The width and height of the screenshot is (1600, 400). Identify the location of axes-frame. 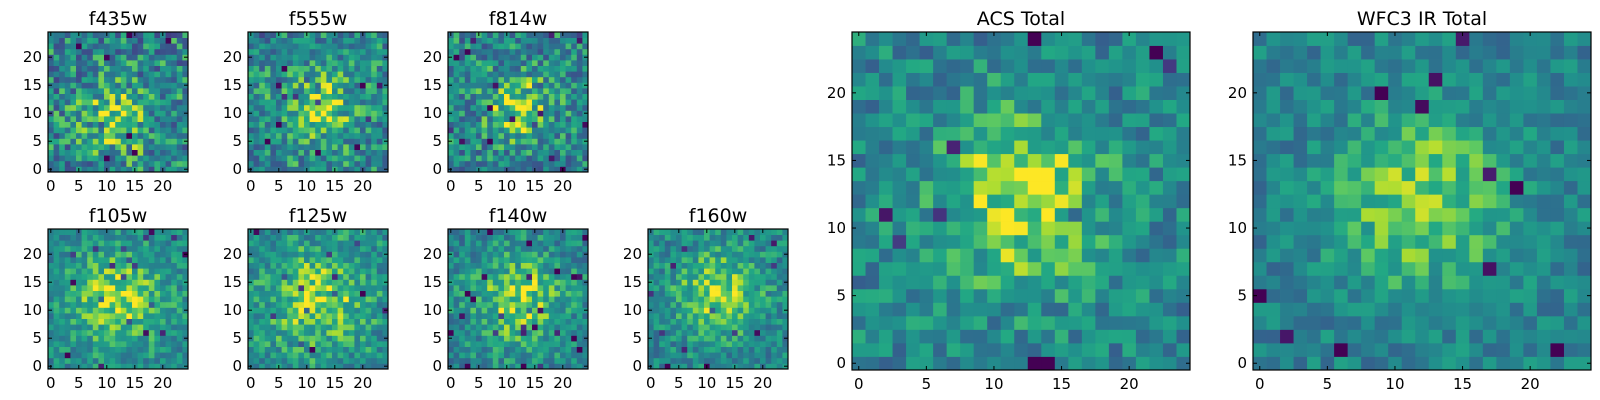
(518, 299).